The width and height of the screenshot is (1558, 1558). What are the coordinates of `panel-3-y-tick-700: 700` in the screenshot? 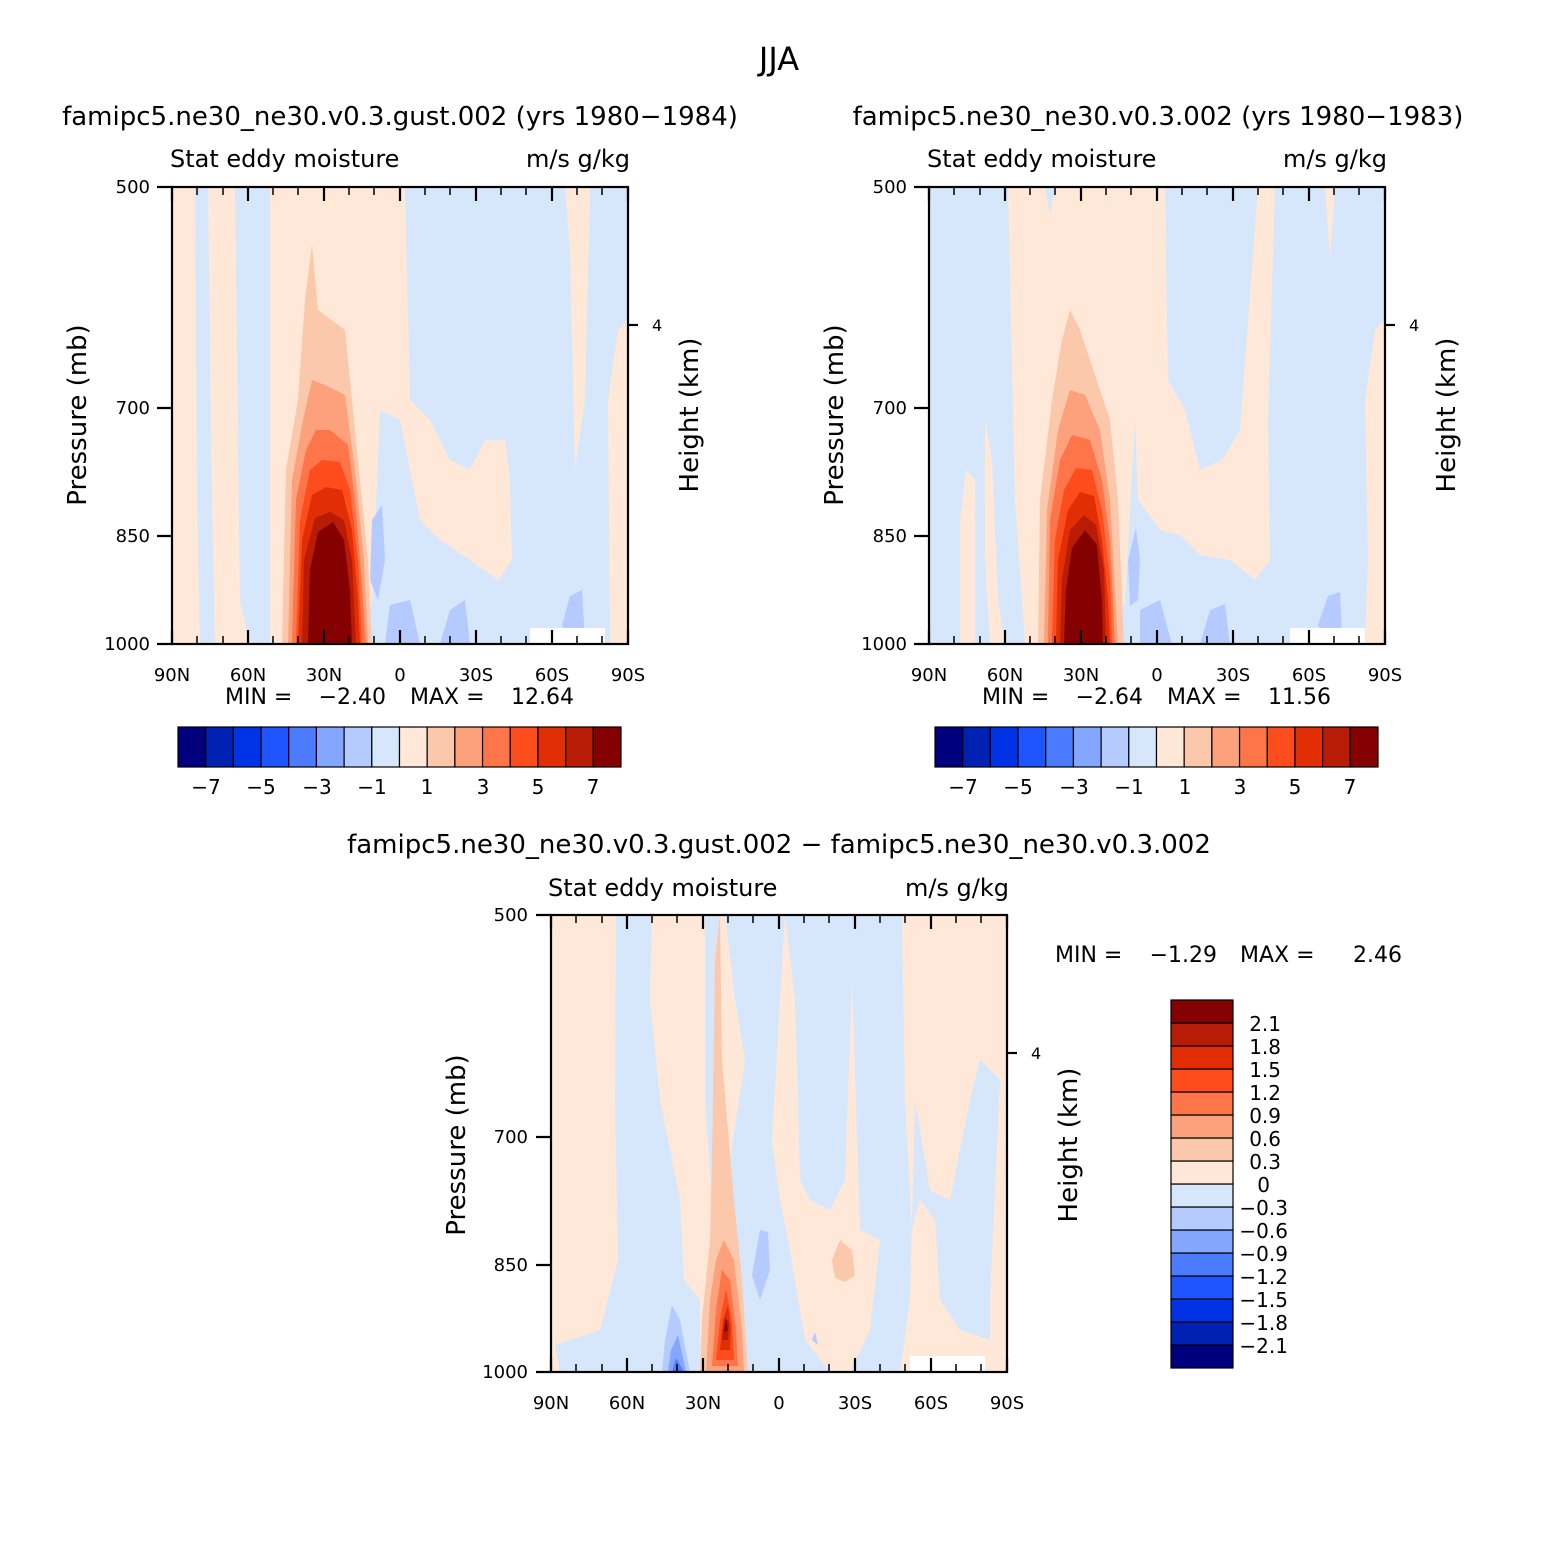 It's located at (511, 1137).